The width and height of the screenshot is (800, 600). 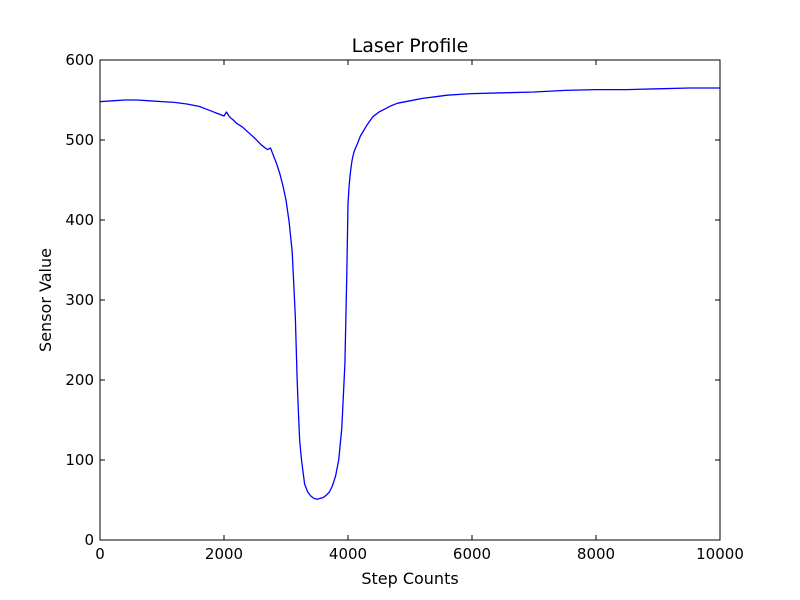 I want to click on x-tick-label: 10000, so click(x=720, y=554).